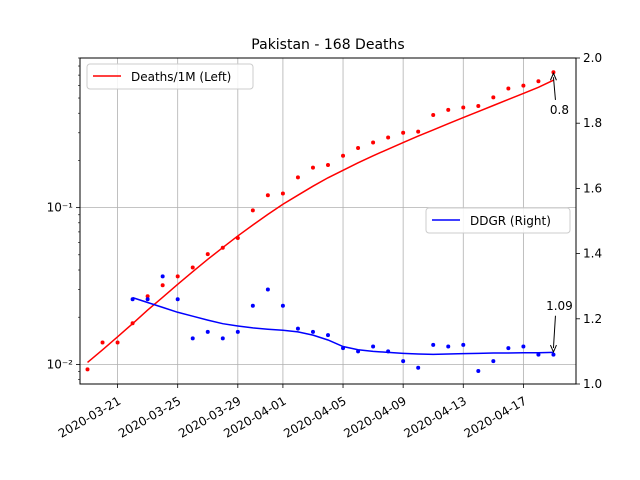 The width and height of the screenshot is (640, 480). What do you see at coordinates (60, 364) in the screenshot?
I see `left-tick-label: 10⁻²` at bounding box center [60, 364].